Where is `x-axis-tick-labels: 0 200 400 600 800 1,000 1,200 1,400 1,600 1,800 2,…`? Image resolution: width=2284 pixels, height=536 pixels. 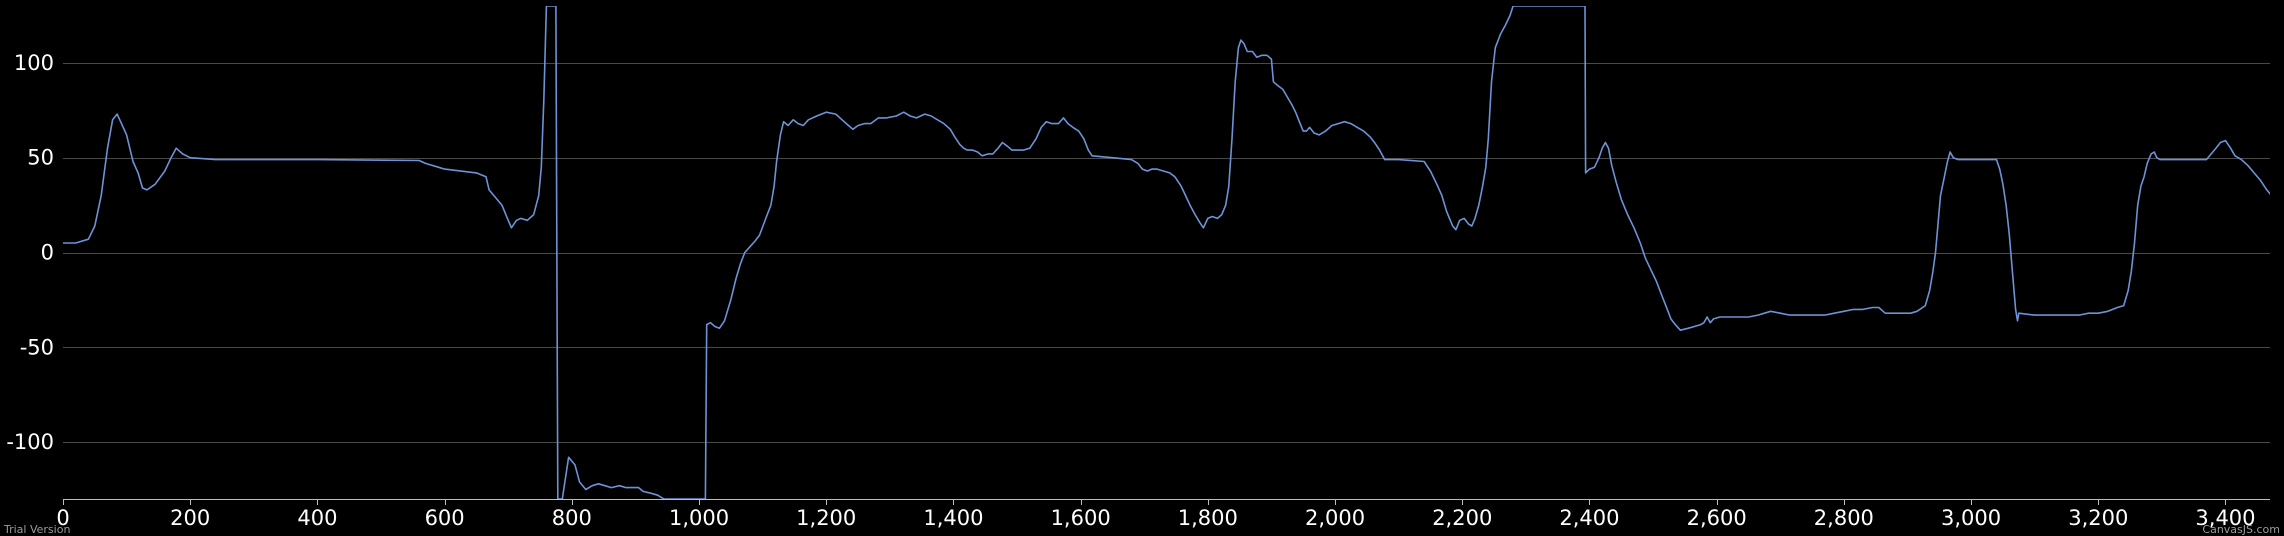 x-axis-tick-labels: 0 200 400 600 800 1,000 1,200 1,400 1,600 1,800 2,… is located at coordinates (1155, 518).